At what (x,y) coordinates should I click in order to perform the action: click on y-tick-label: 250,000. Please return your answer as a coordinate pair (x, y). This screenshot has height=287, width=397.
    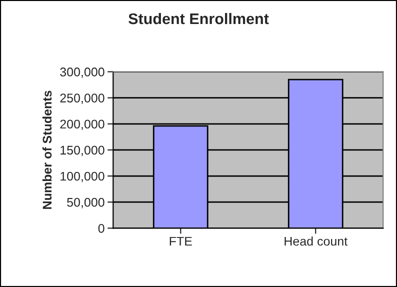
    Looking at the image, I should click on (82, 99).